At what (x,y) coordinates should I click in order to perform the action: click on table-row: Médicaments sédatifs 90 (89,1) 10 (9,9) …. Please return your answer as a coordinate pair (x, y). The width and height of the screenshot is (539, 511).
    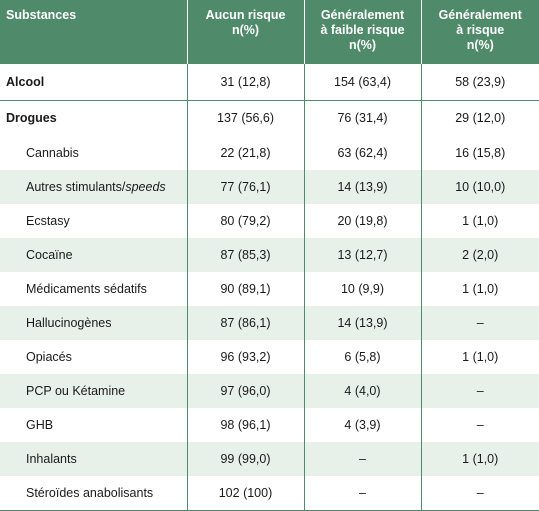
    Looking at the image, I should click on (269, 289).